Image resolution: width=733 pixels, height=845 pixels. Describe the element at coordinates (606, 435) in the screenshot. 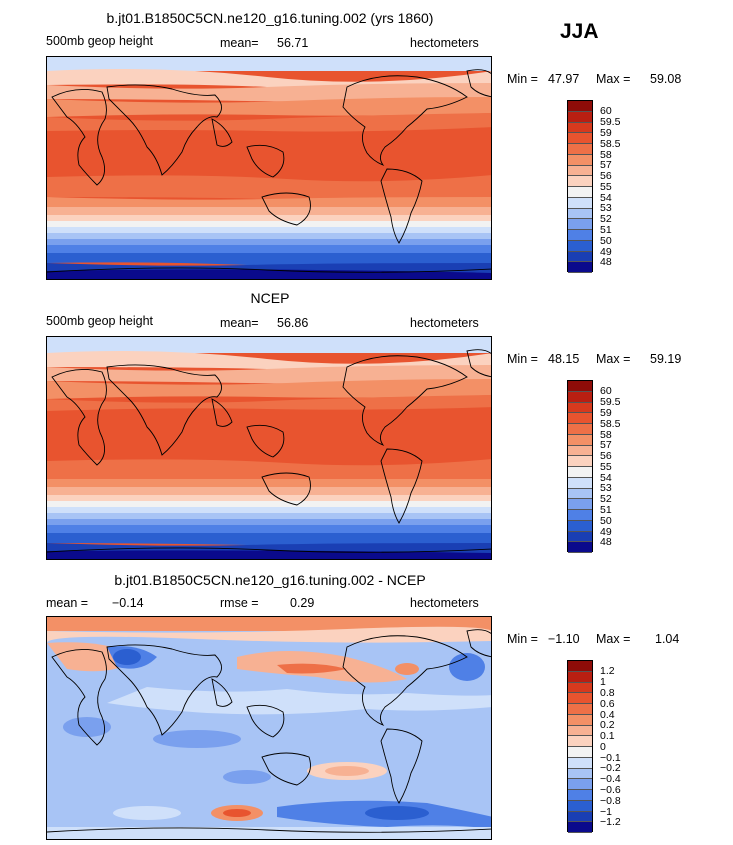

I see `panel2-tick: 58` at that location.